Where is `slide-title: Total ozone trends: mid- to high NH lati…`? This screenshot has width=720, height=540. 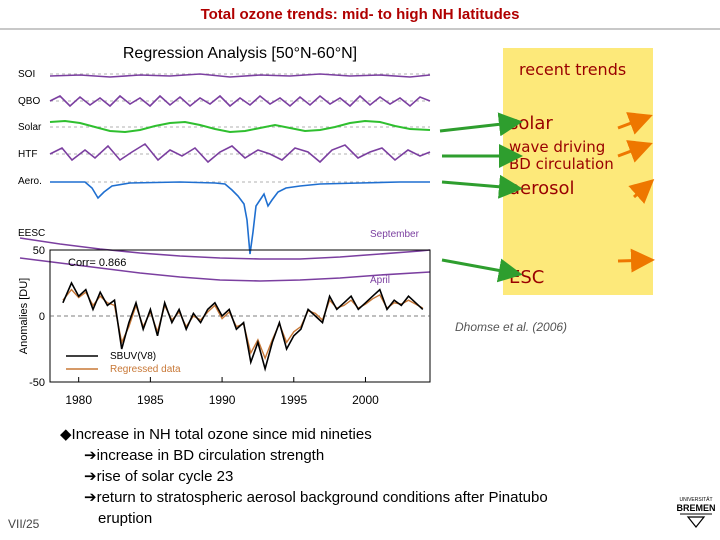 slide-title: Total ozone trends: mid- to high NH lati… is located at coordinates (360, 14).